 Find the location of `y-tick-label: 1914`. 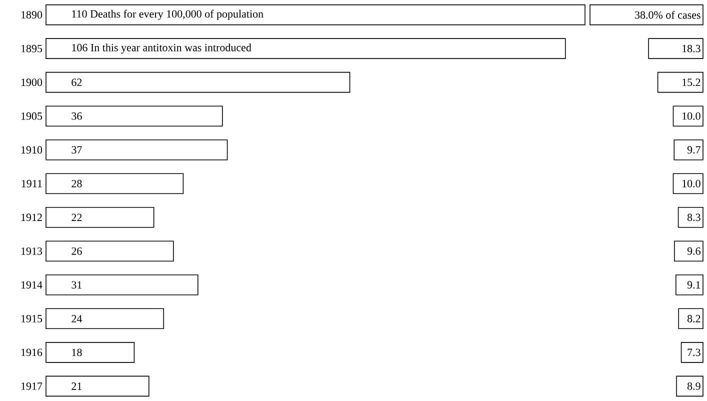

y-tick-label: 1914 is located at coordinates (31, 285).